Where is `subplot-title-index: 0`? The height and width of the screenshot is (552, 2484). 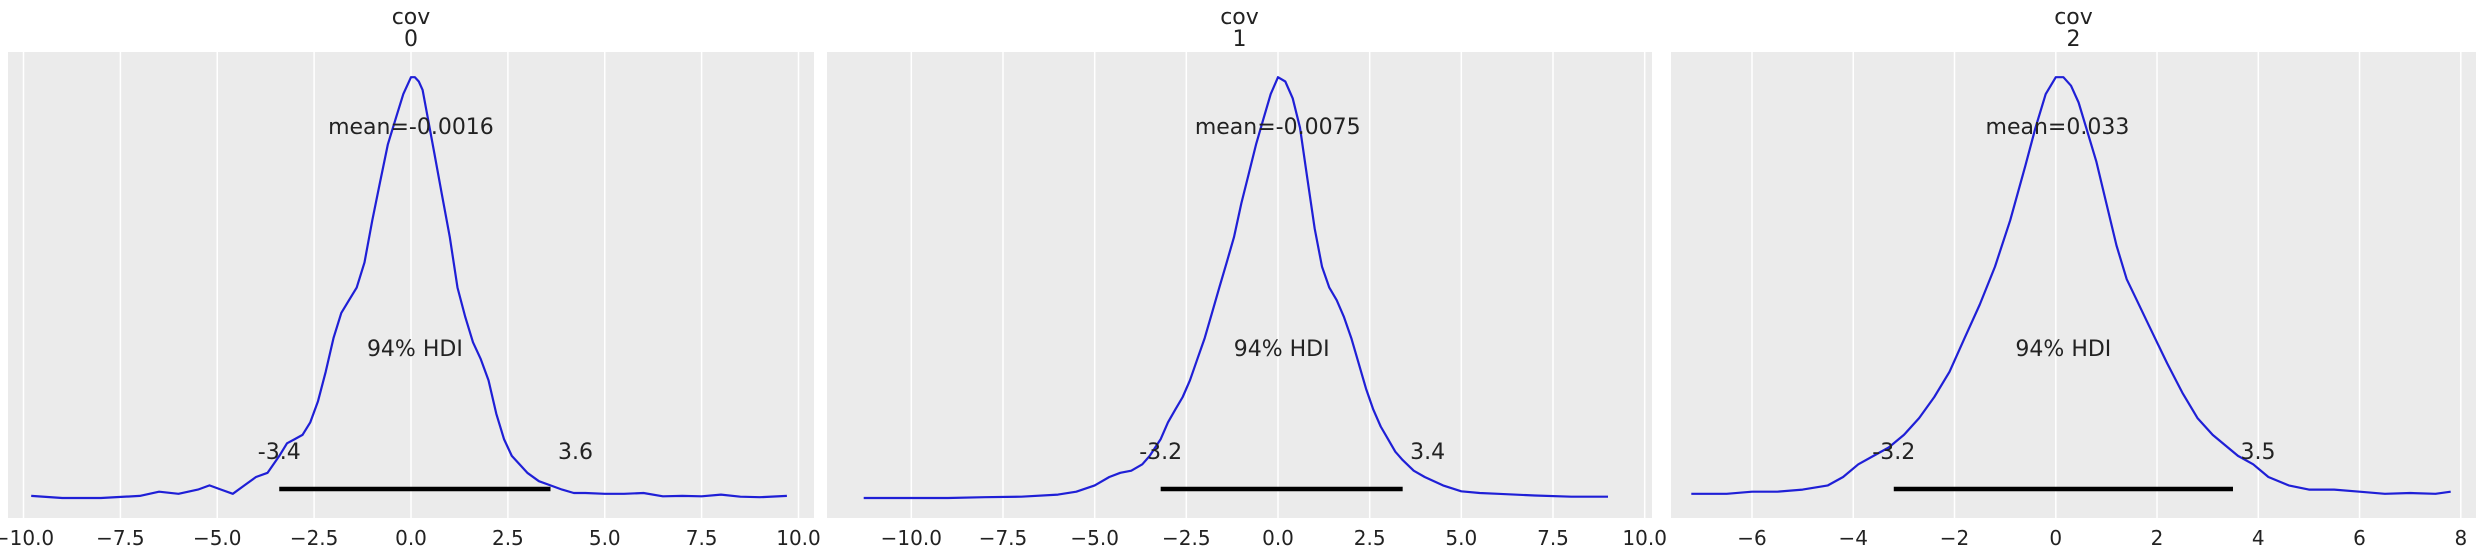 subplot-title-index: 0 is located at coordinates (411, 39).